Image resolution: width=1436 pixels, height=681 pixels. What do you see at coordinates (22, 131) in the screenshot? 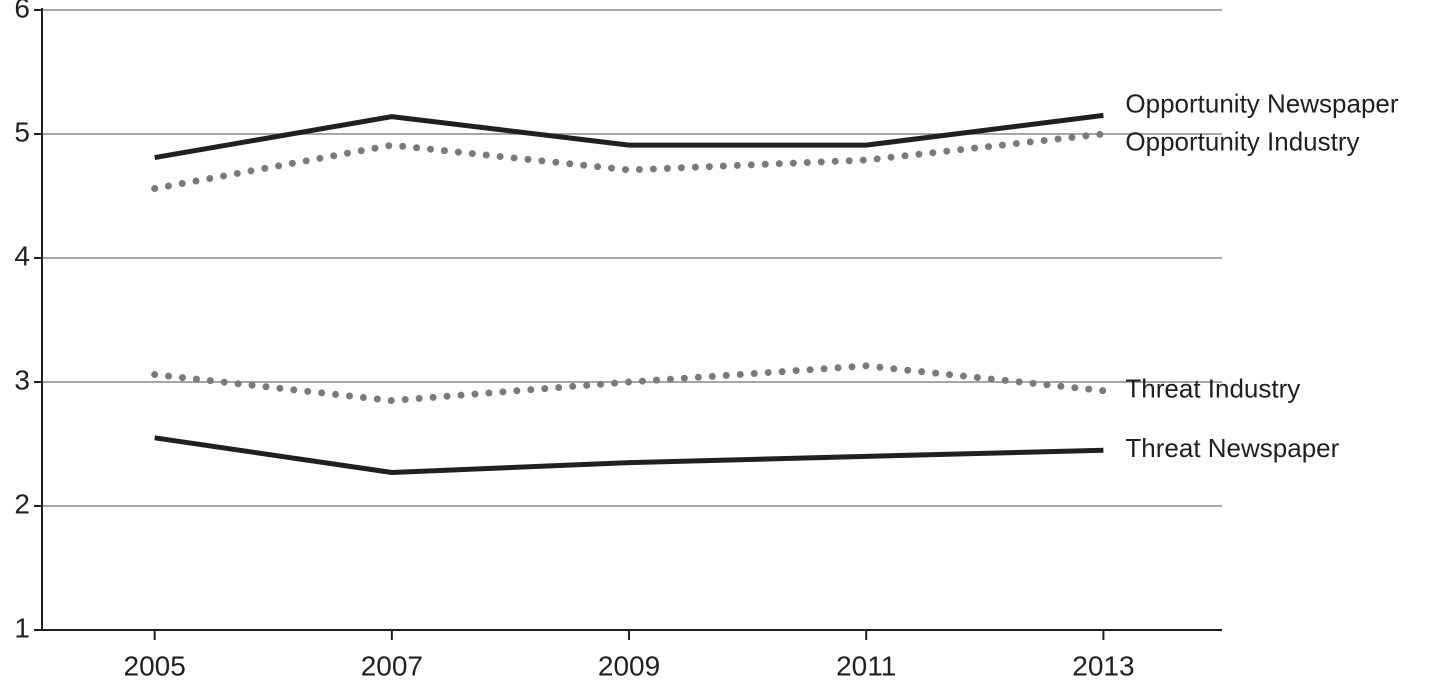
I see `y-tick-label: 5` at bounding box center [22, 131].